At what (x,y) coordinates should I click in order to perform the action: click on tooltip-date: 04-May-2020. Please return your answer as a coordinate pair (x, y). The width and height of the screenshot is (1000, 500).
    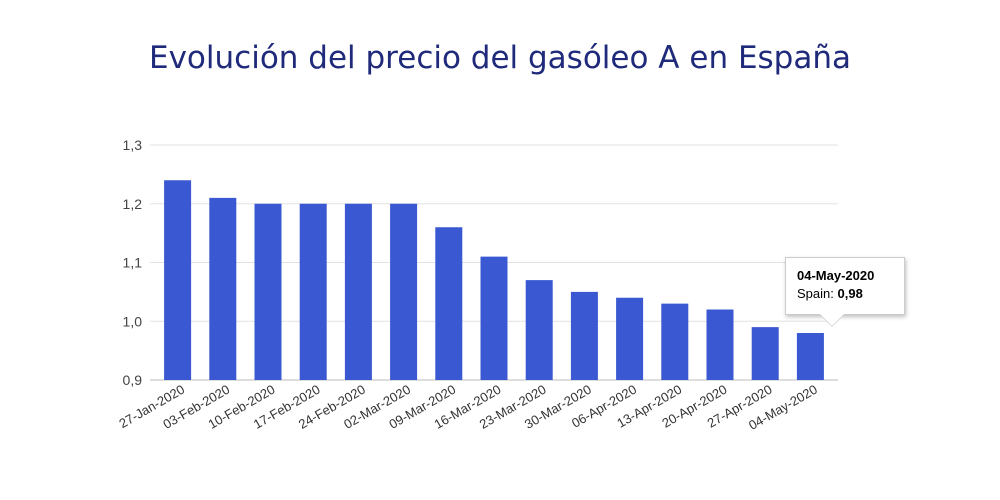
    Looking at the image, I should click on (836, 275).